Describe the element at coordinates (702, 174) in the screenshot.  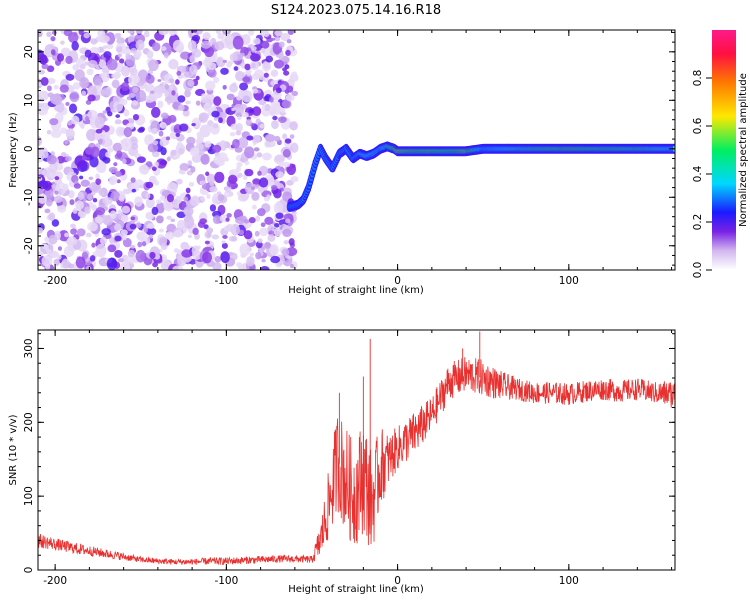
I see `colorbar-ticks: 0.0 0.2 0.4 0.6 0.8` at that location.